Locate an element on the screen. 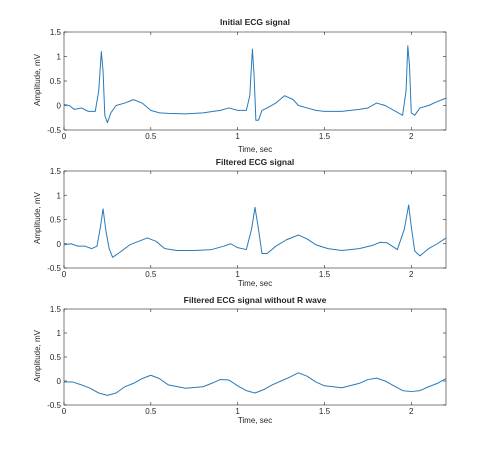  subplot-title: Filtered ECG signal without R wave is located at coordinates (255, 300).